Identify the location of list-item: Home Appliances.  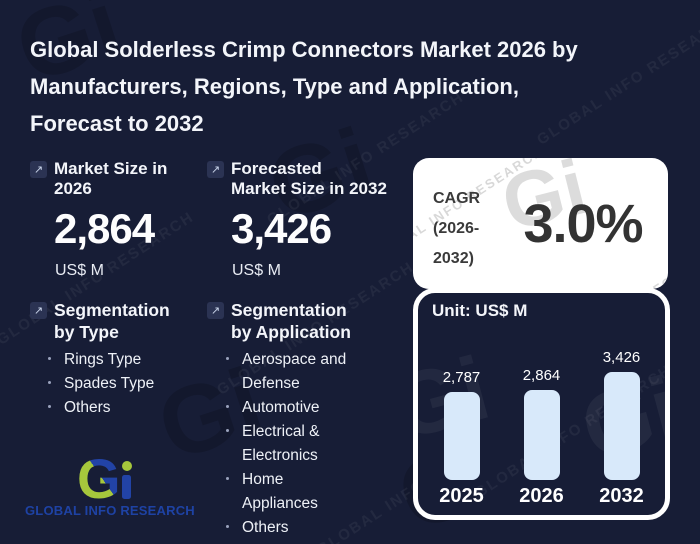
(290, 492).